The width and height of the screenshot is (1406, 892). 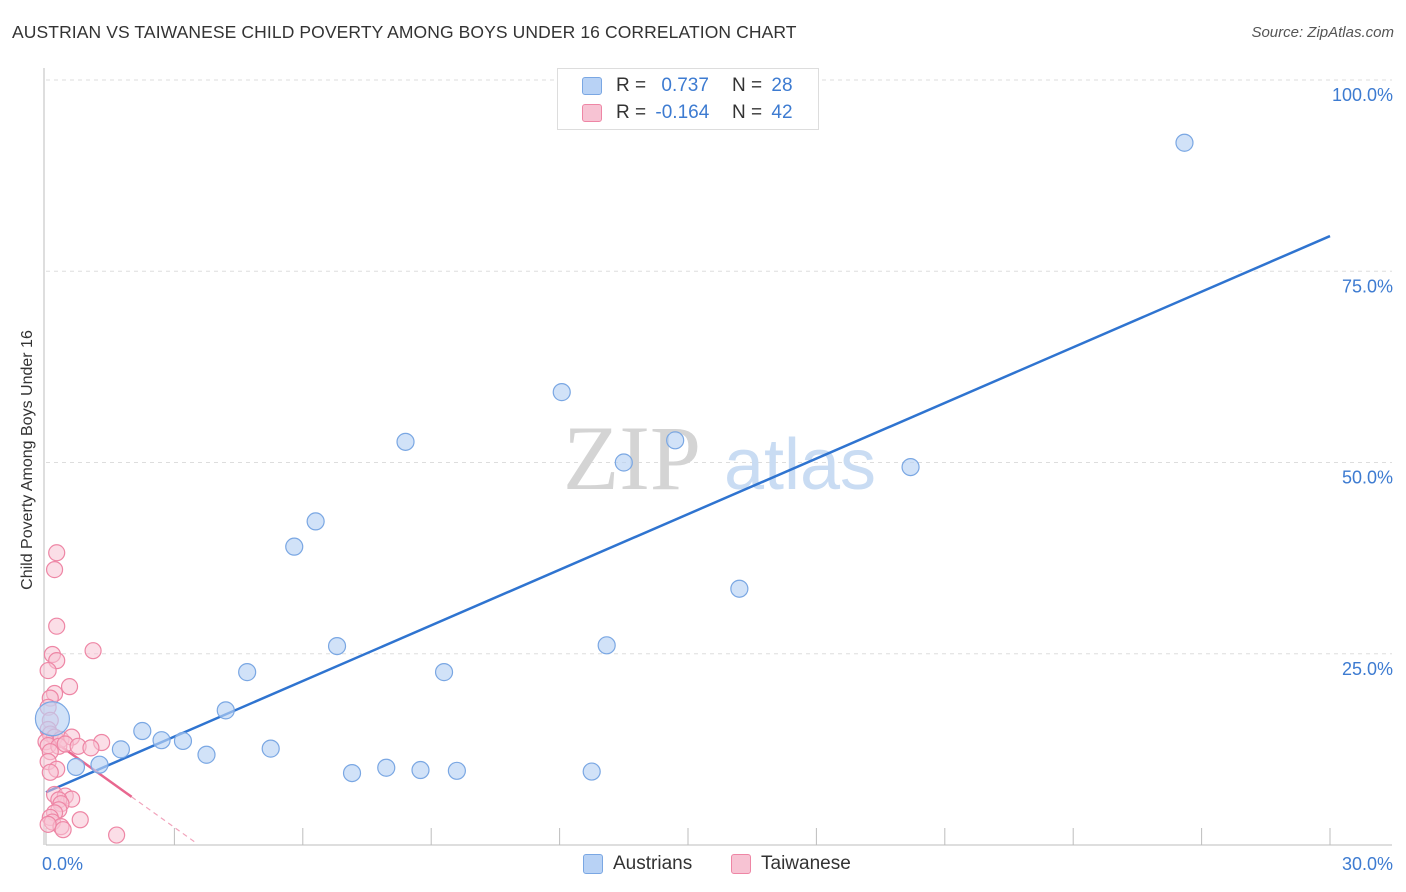 I want to click on legend-r-taiwanese: R = -0.164, so click(x=662, y=113).